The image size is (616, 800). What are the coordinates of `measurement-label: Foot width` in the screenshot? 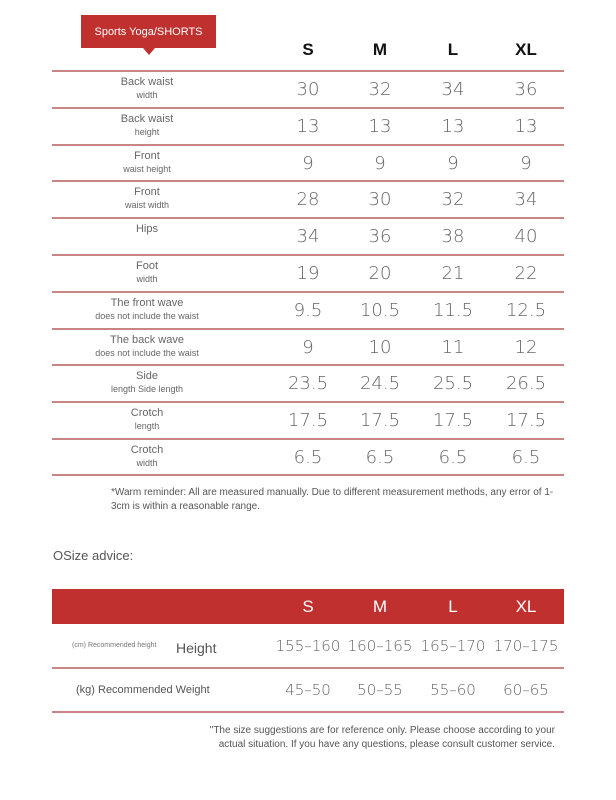 It's located at (147, 273).